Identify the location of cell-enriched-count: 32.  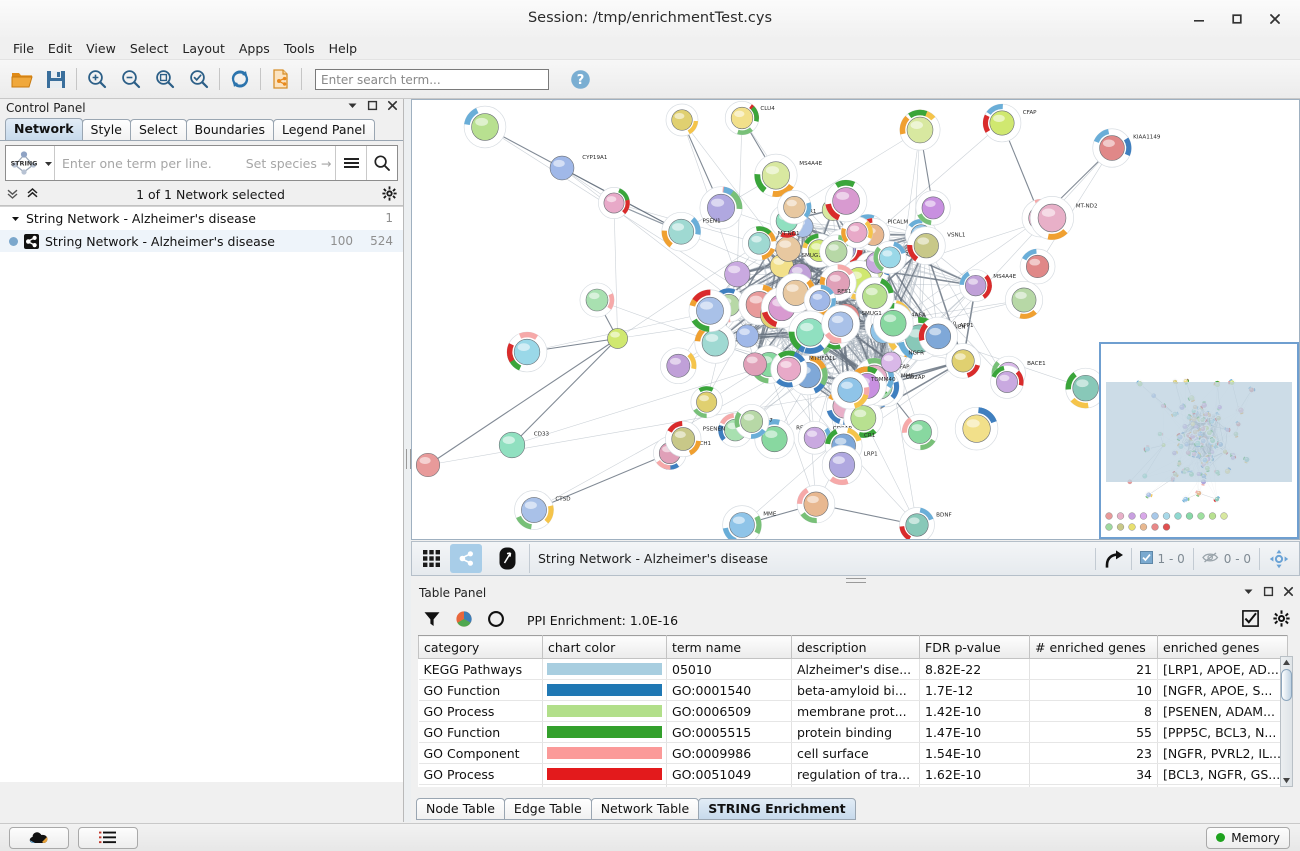
(1094, 786).